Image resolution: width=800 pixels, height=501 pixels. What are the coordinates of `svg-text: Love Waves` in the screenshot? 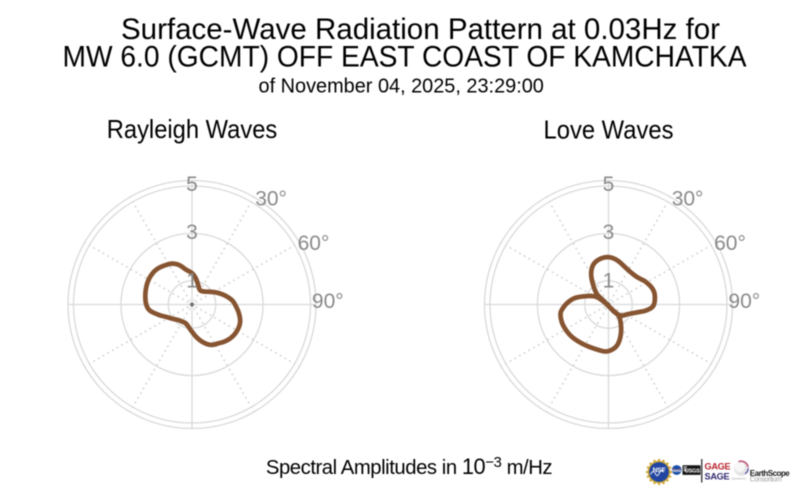 It's located at (609, 129).